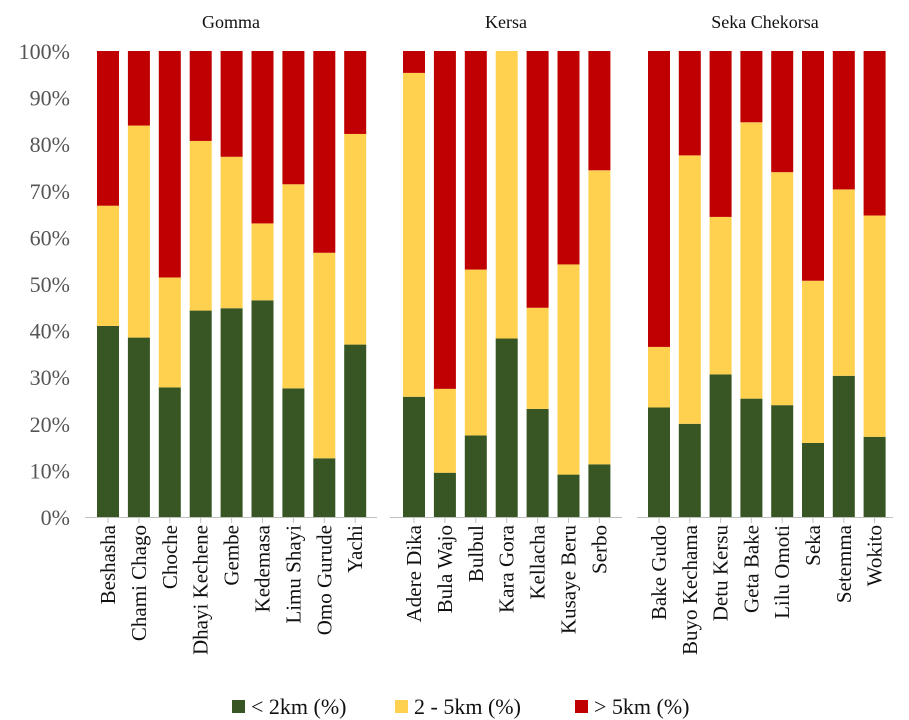  I want to click on x-category-label: Kellacha, so click(538, 561).